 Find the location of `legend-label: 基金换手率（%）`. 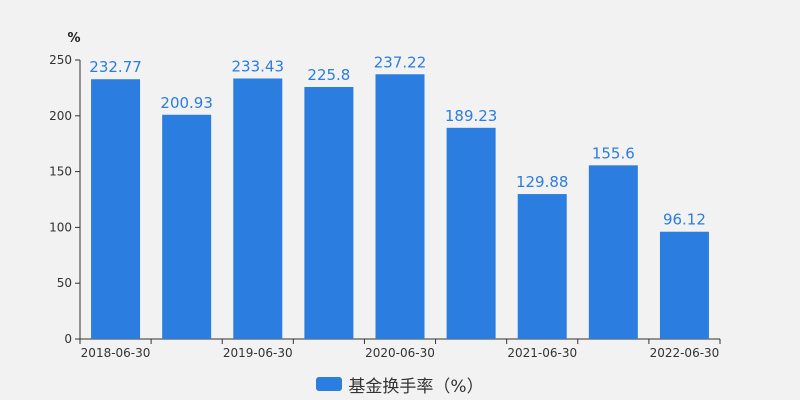

legend-label: 基金换手率（%） is located at coordinates (416, 386).